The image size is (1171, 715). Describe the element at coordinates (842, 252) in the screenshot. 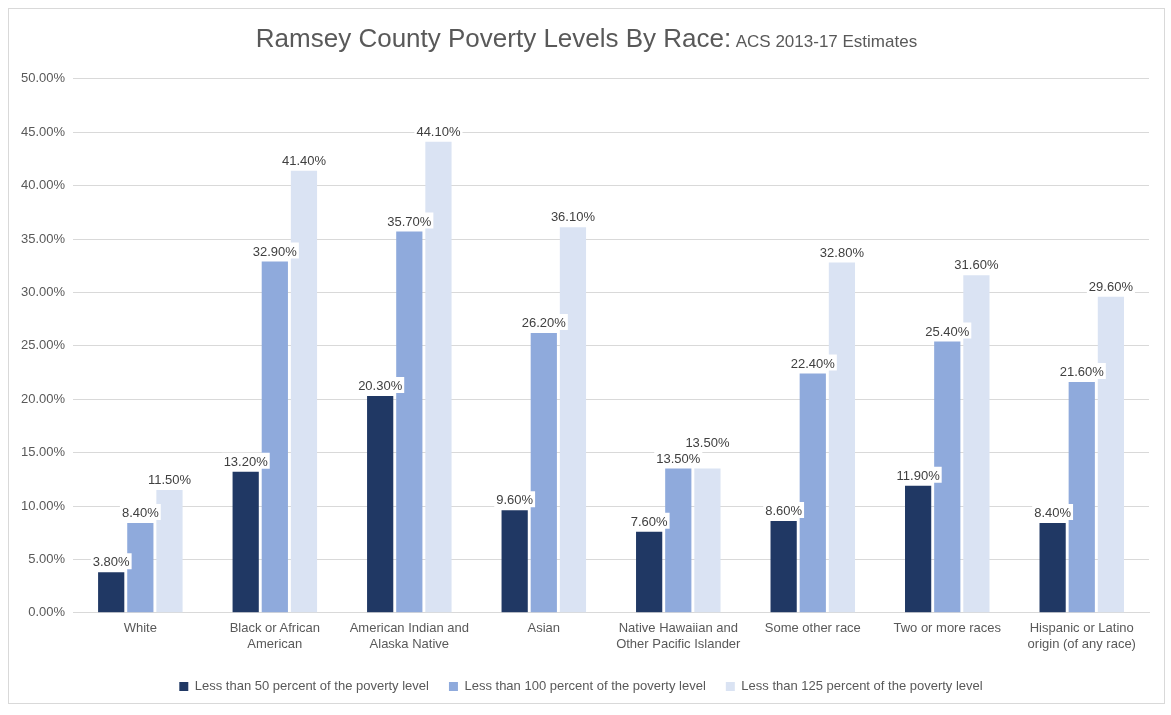

I see `data-label: 32.80%` at that location.